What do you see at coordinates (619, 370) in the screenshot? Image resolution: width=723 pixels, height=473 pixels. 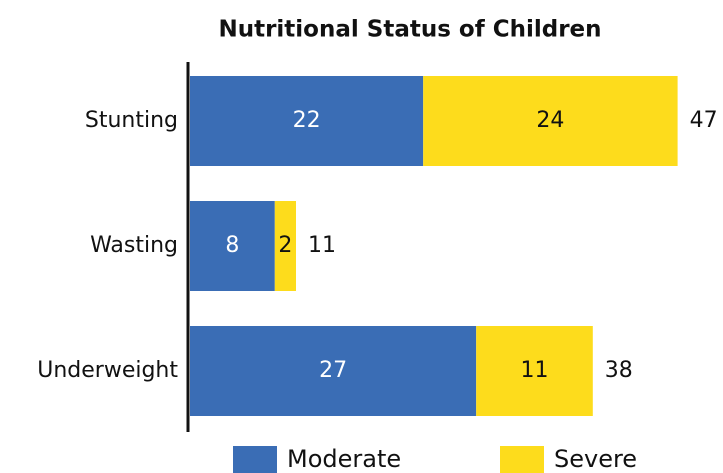 I see `total-label: 38` at bounding box center [619, 370].